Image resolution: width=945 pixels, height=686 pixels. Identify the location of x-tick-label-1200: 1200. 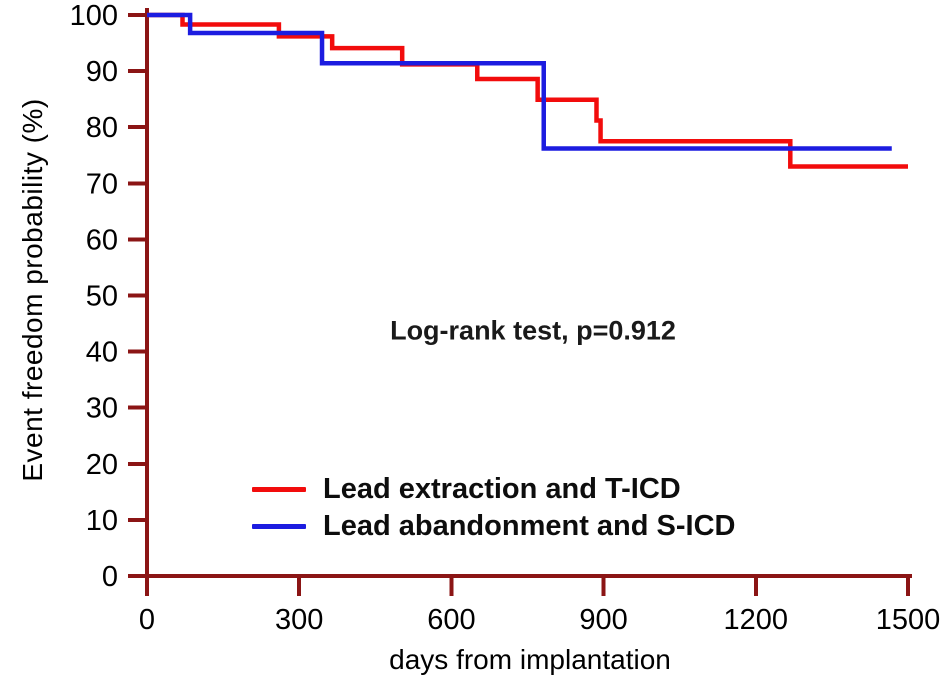
(756, 620).